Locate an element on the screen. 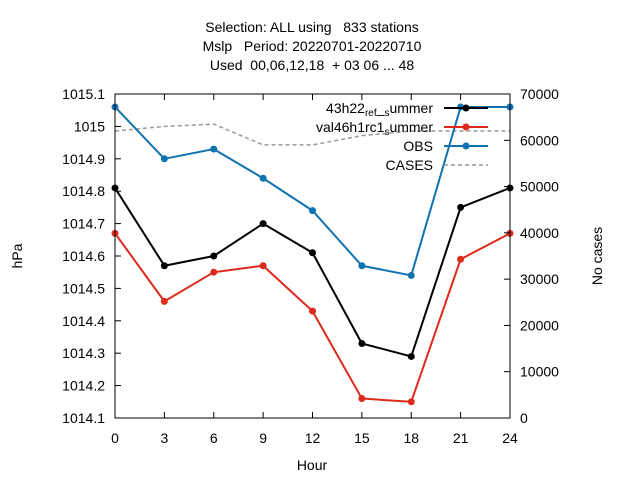 This screenshot has height=480, width=640. series-cases is located at coordinates (312, 134).